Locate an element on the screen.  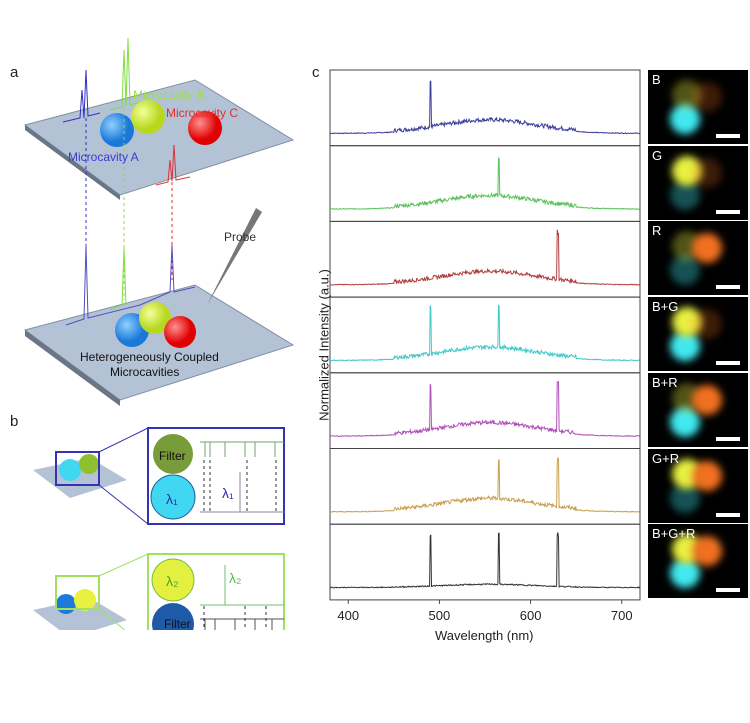
spectrum-panel-G+R is located at coordinates (485, 486).